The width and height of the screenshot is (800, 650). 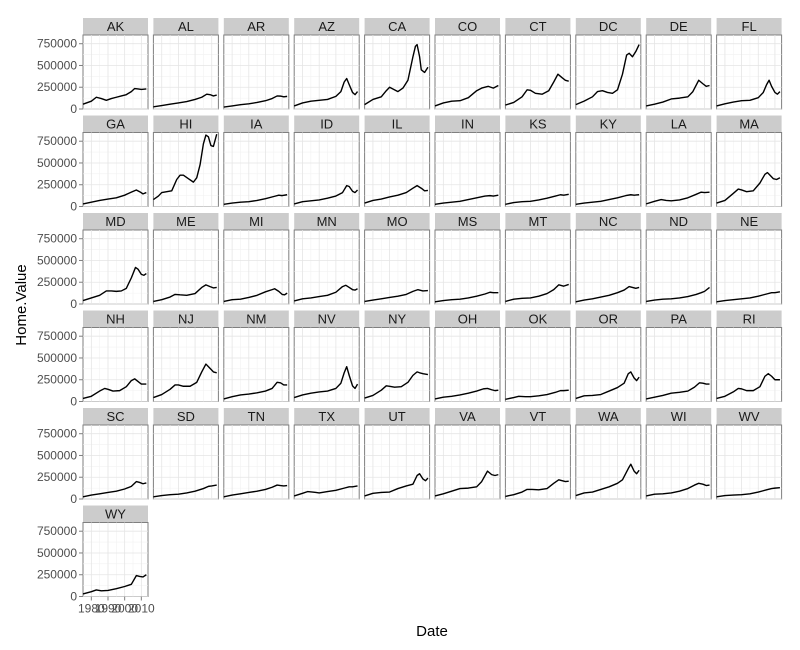 I want to click on facet-strip-label: OK, so click(x=538, y=319).